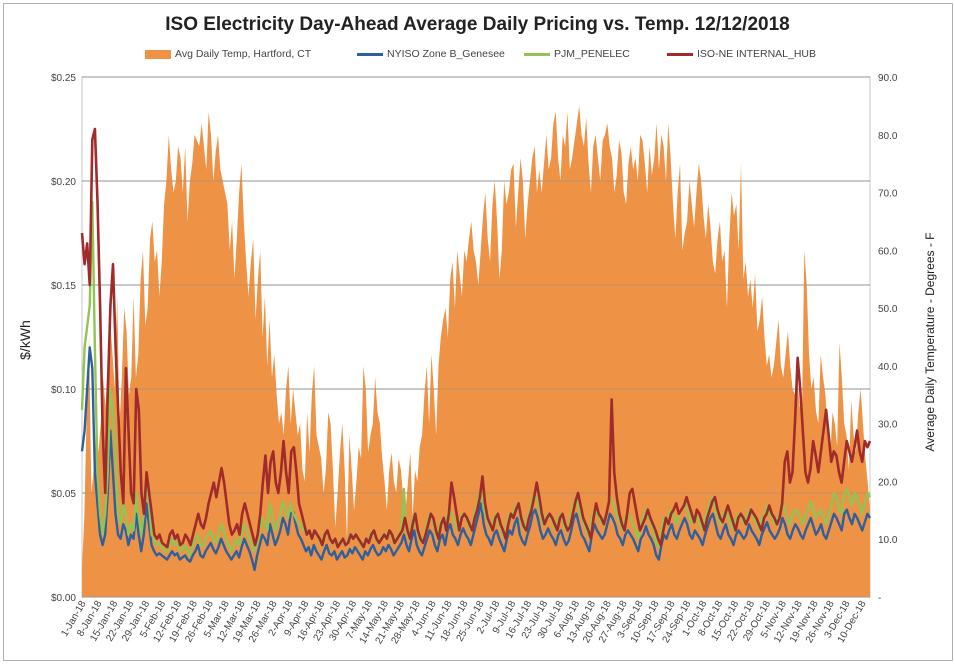  Describe the element at coordinates (158, 54) in the screenshot. I see `legend-swatch-temp` at that location.